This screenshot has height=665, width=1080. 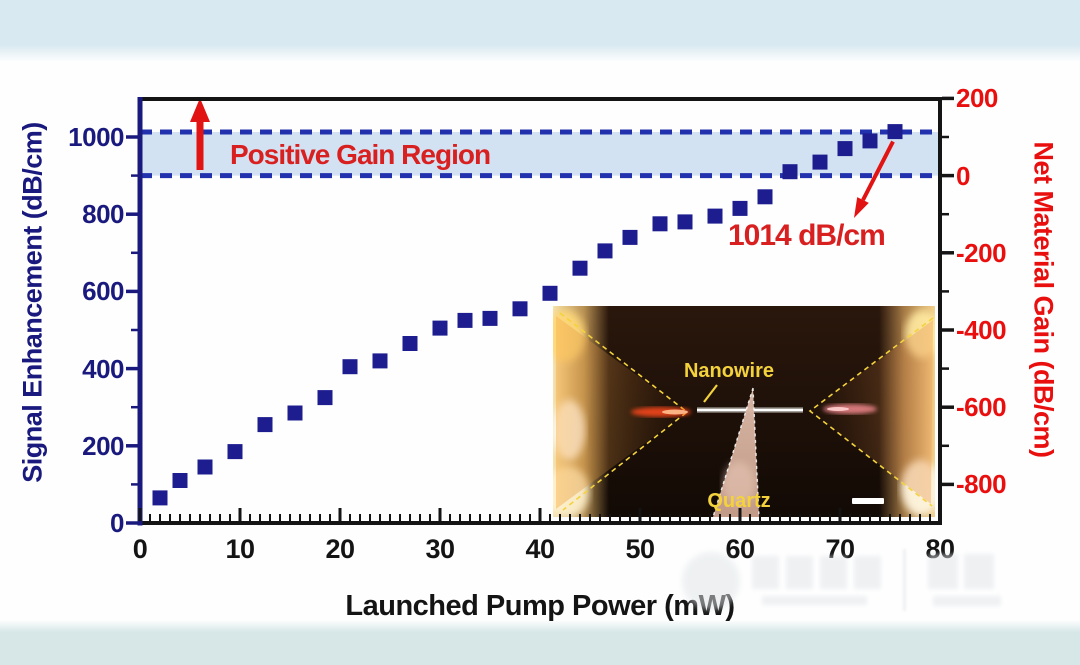 I want to click on up-arrow-head, so click(x=200, y=110).